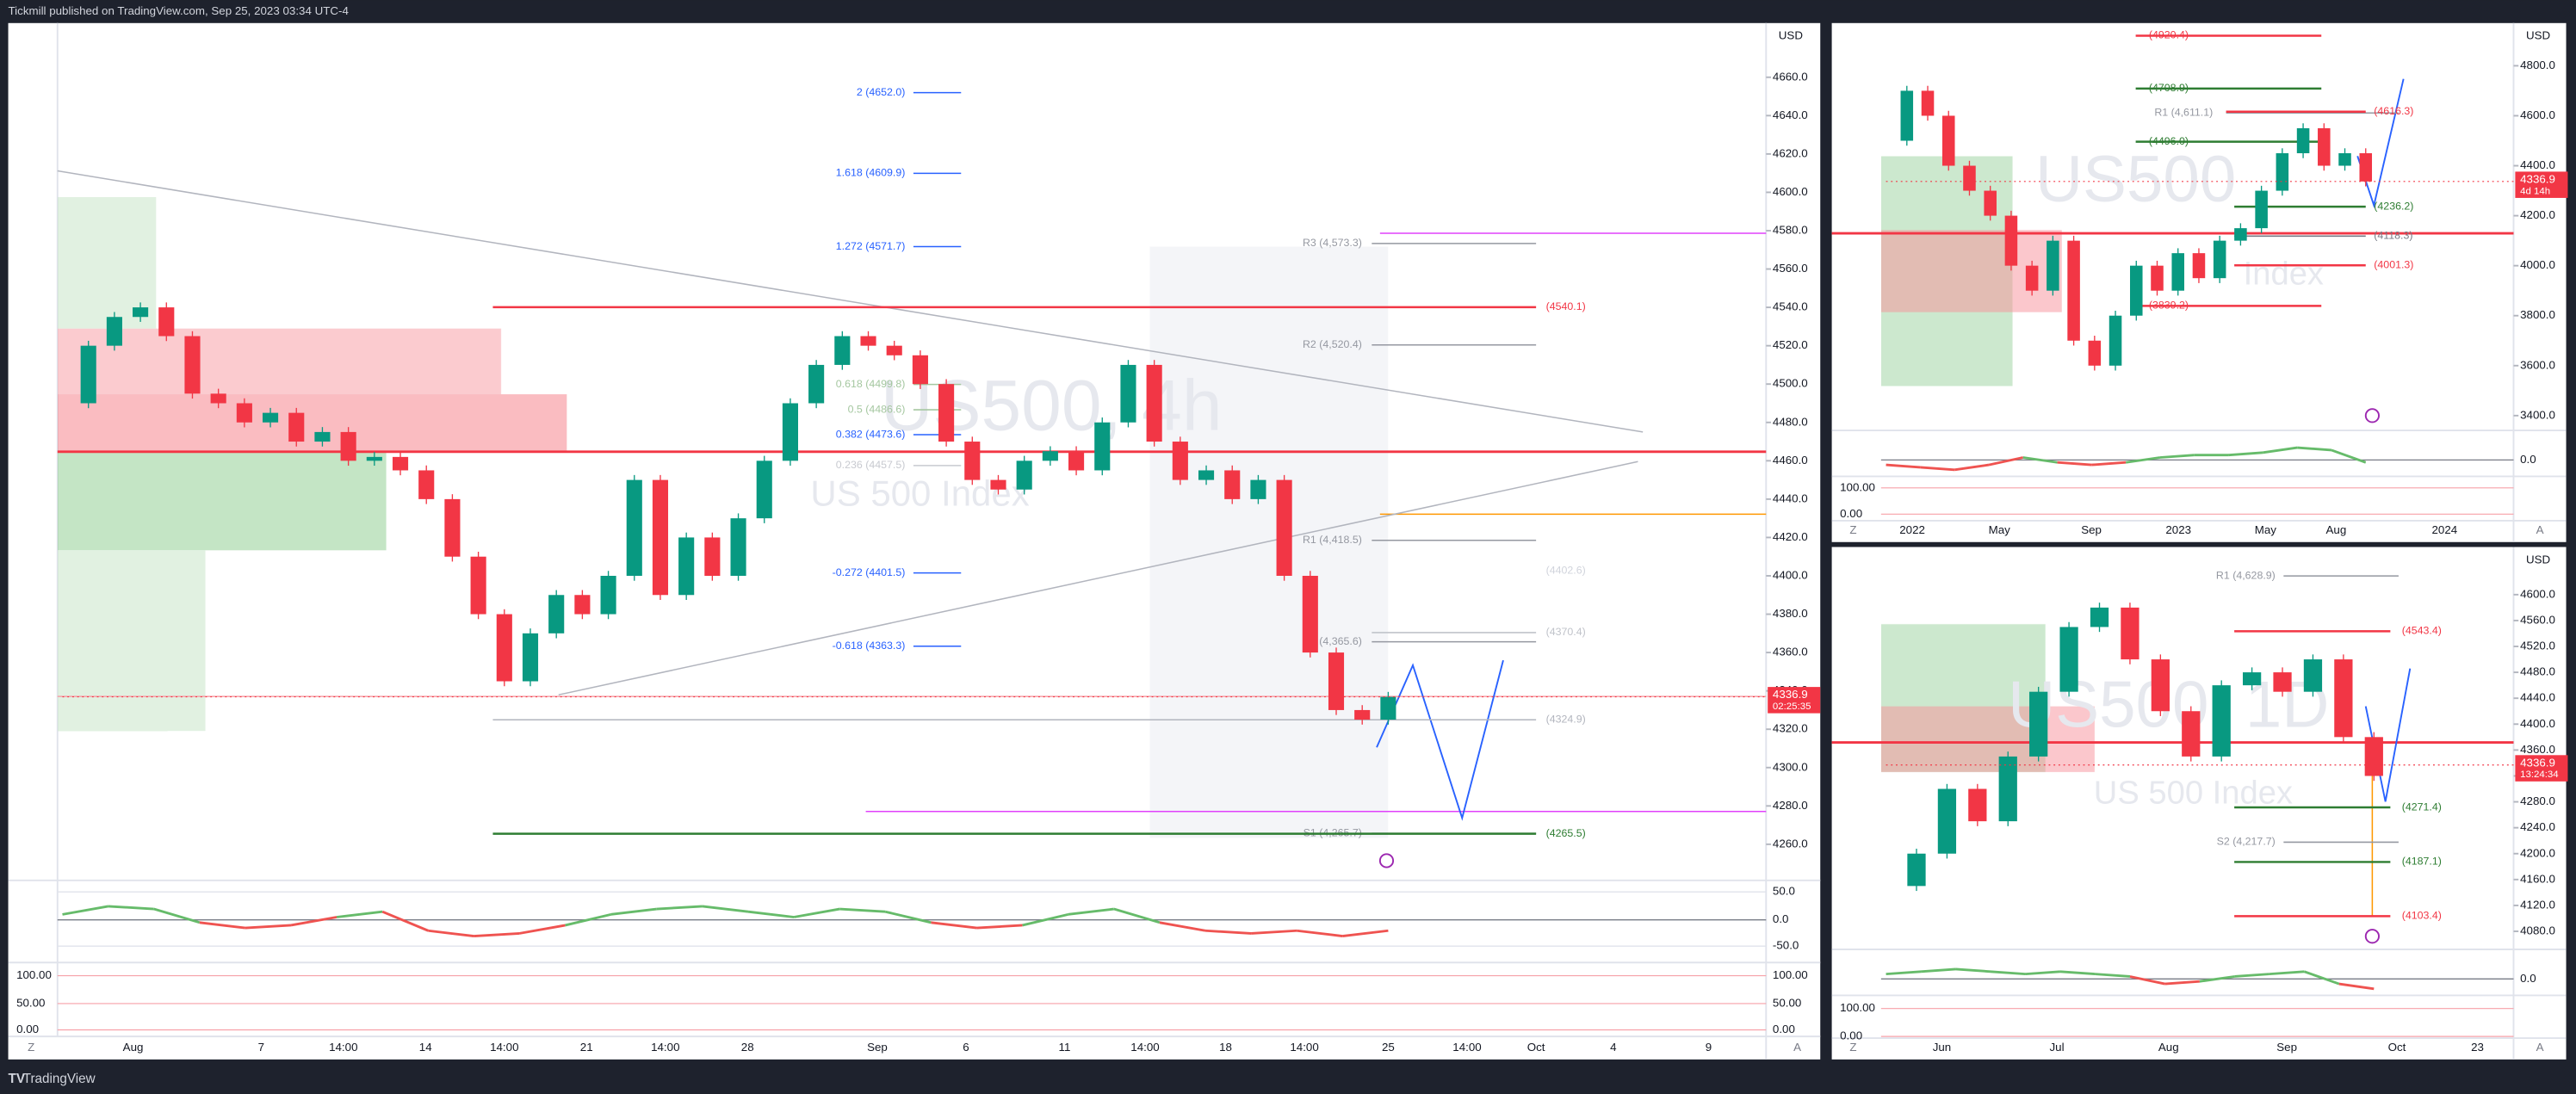  I want to click on time-label: 18, so click(1226, 1047).